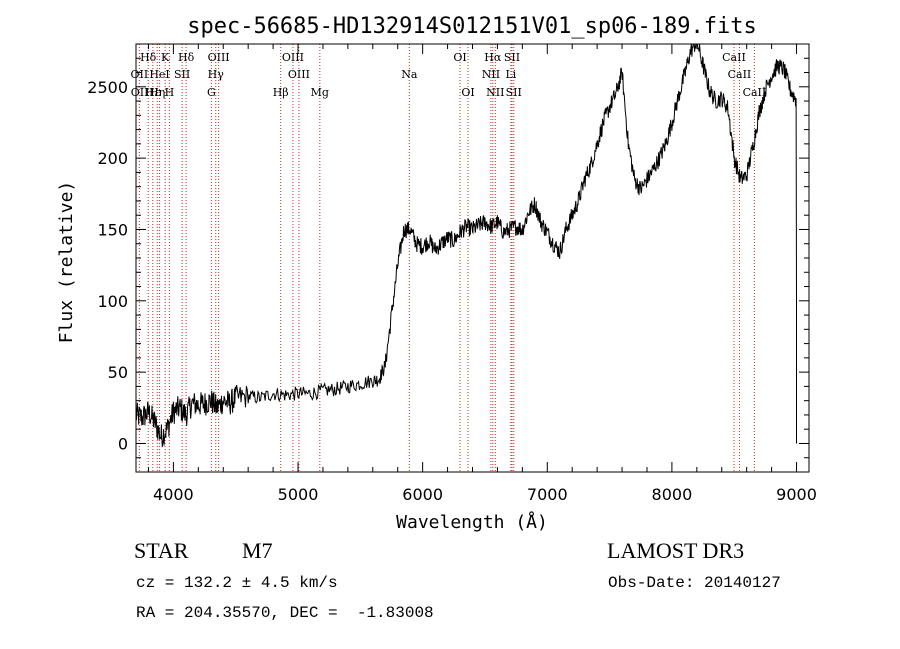 The image size is (900, 649). What do you see at coordinates (216, 74) in the screenshot?
I see `spectral-line-label: Hγ` at bounding box center [216, 74].